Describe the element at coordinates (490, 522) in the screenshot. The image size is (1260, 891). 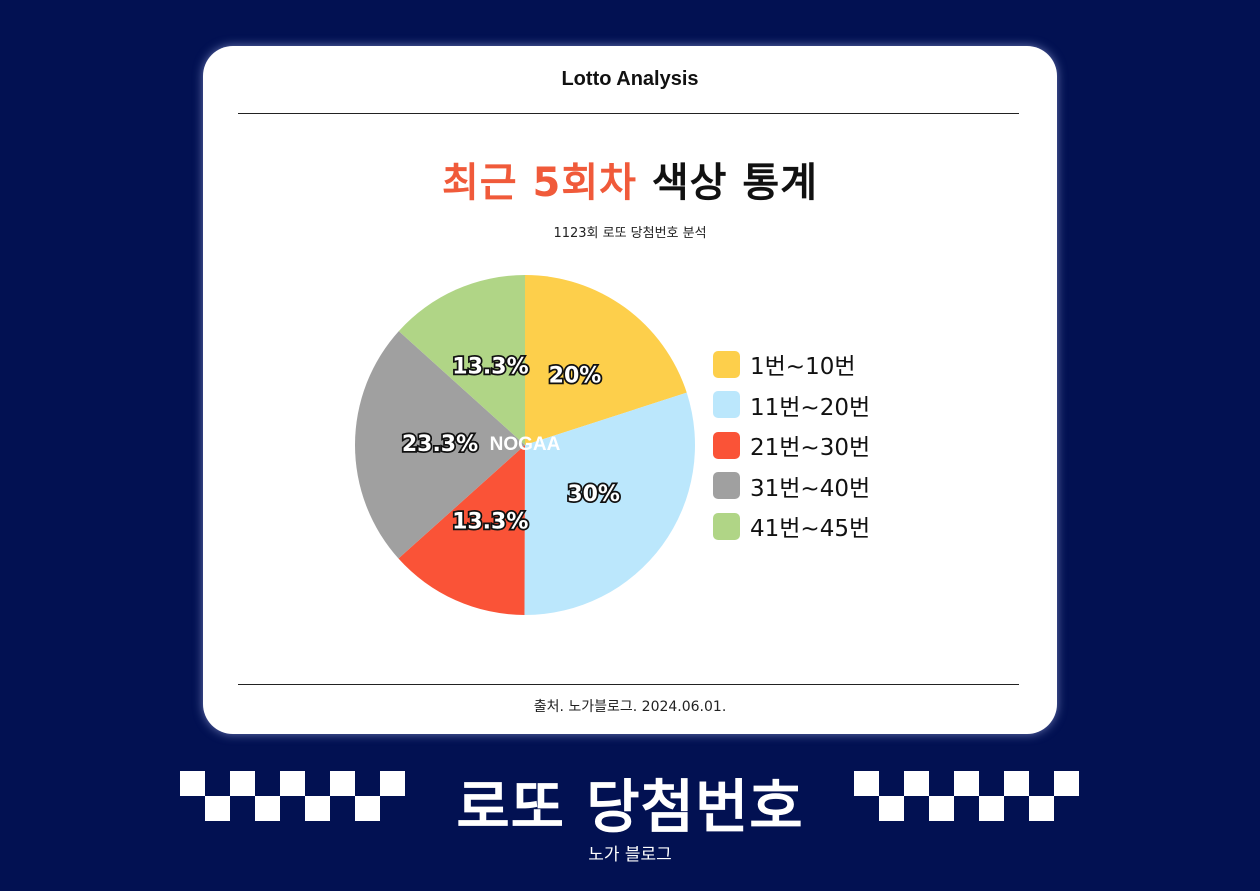
I see `slice-value-label-3: 13.3%` at that location.